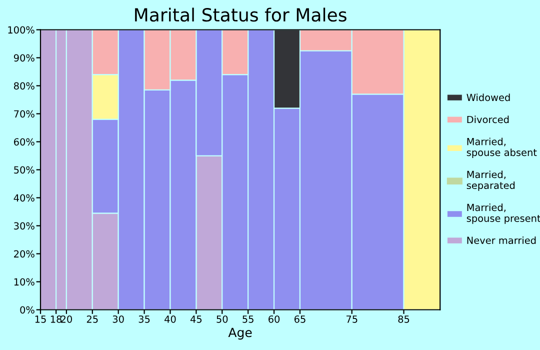 The image size is (540, 350). Describe the element at coordinates (488, 120) in the screenshot. I see `legend-label: Divorced` at that location.